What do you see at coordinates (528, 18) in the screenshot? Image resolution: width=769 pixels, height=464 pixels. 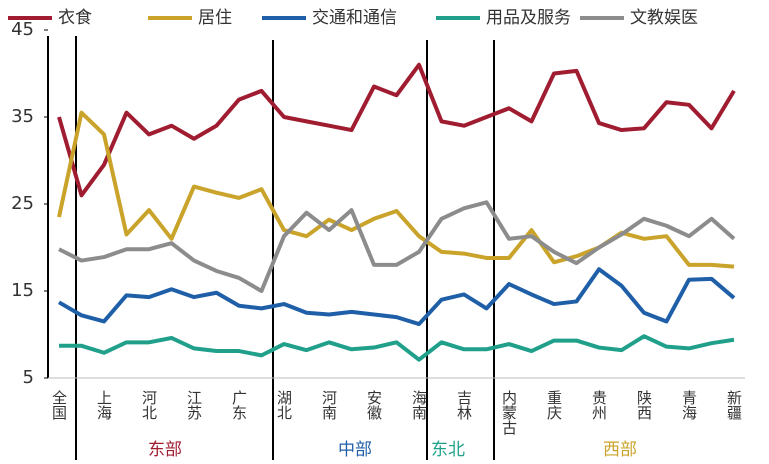 I see `legend-label: 用品及服务` at bounding box center [528, 18].